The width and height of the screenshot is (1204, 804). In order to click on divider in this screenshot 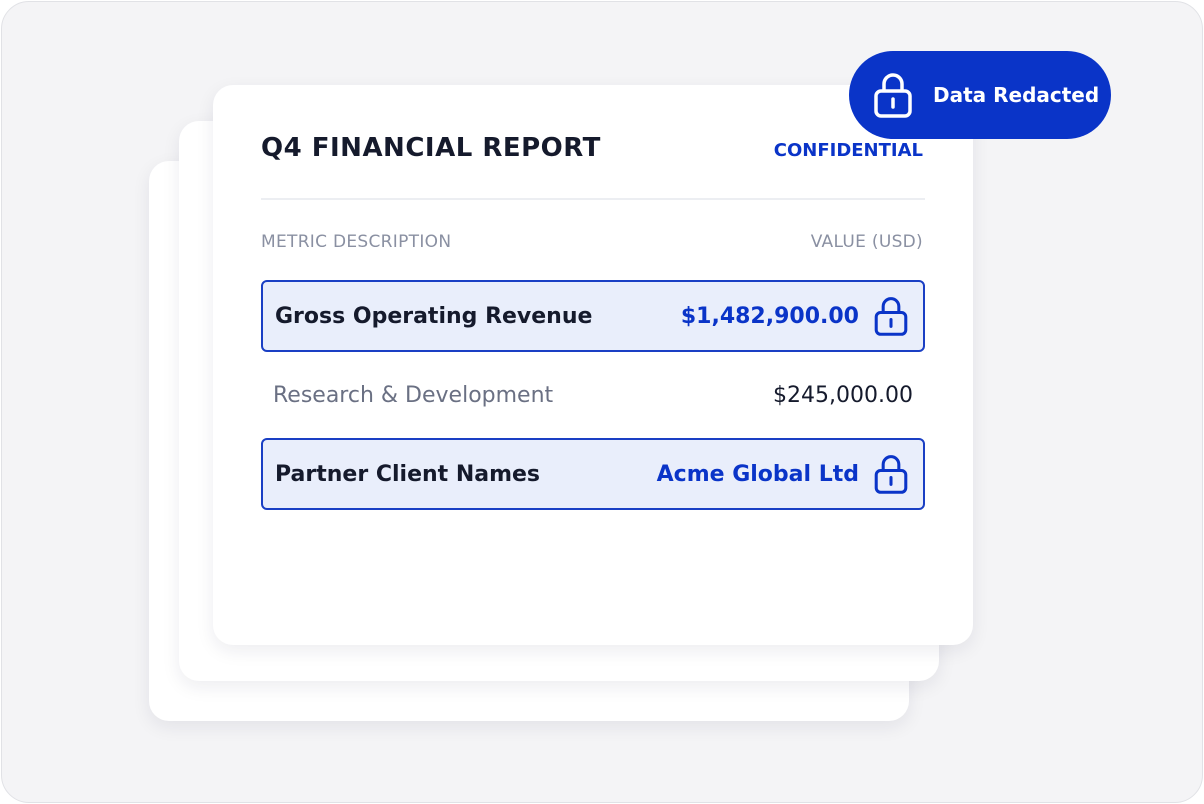, I will do `click(593, 199)`.